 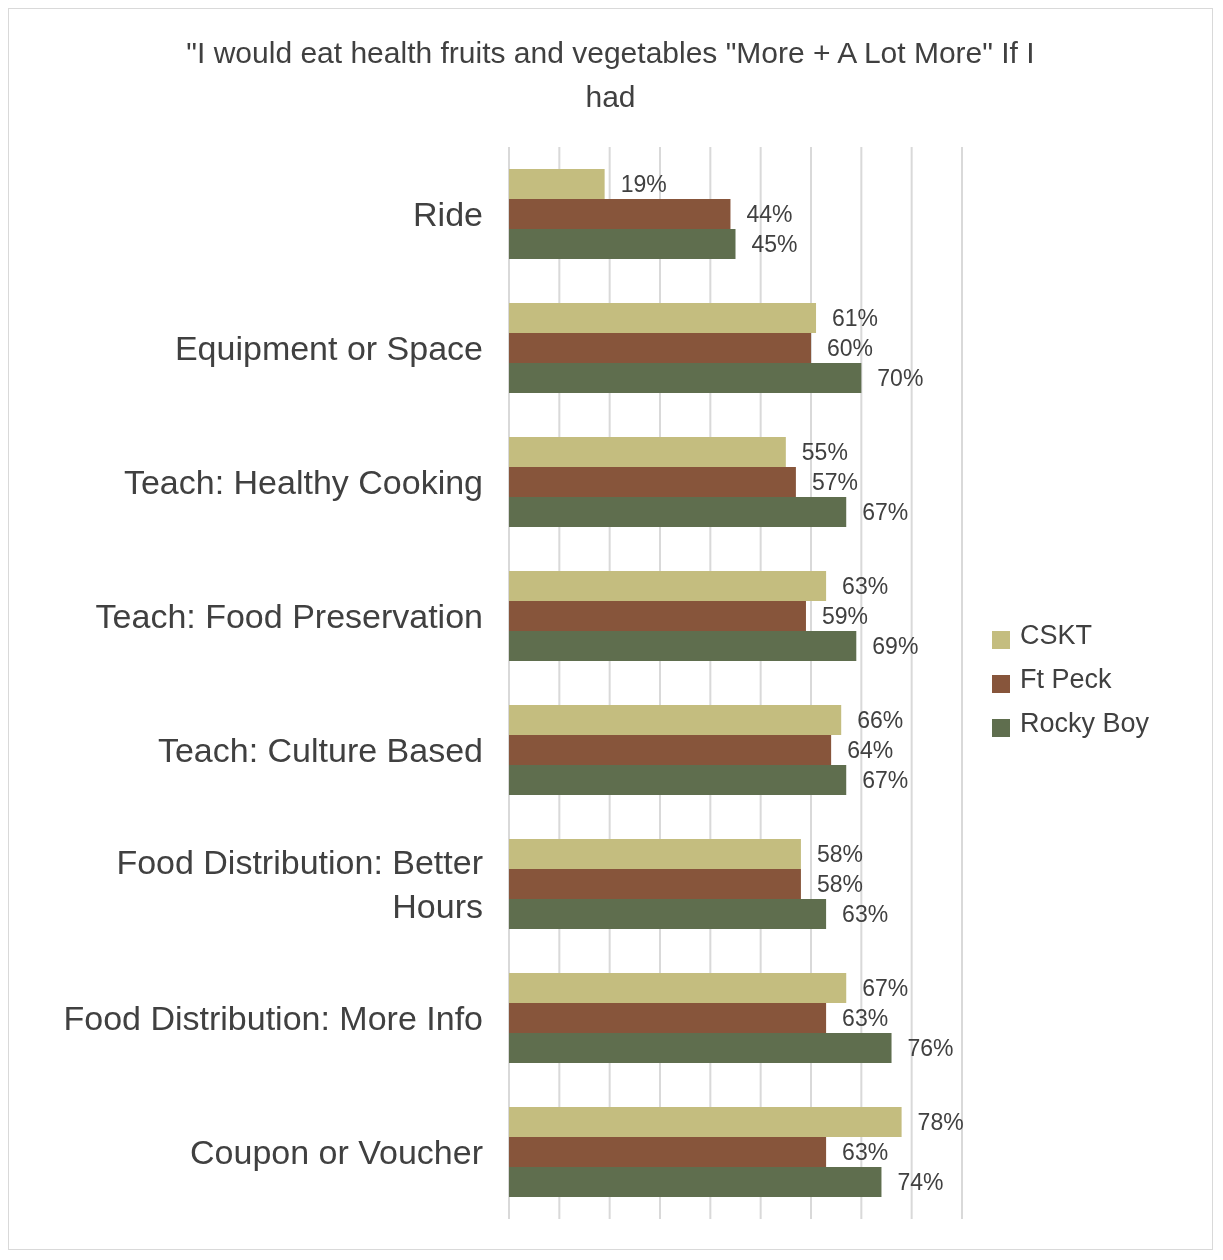 I want to click on y-tick-label: Food Distribution: More Info, so click(x=273, y=1018).